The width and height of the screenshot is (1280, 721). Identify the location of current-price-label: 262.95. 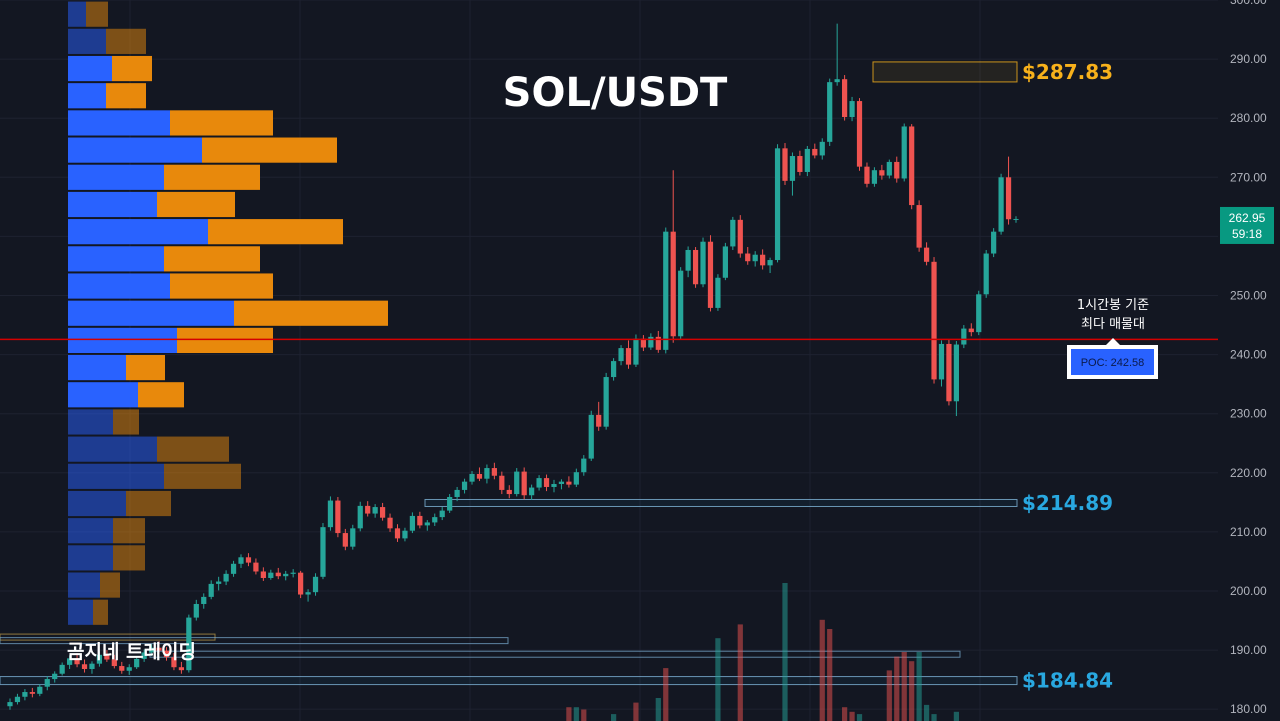
(1247, 218).